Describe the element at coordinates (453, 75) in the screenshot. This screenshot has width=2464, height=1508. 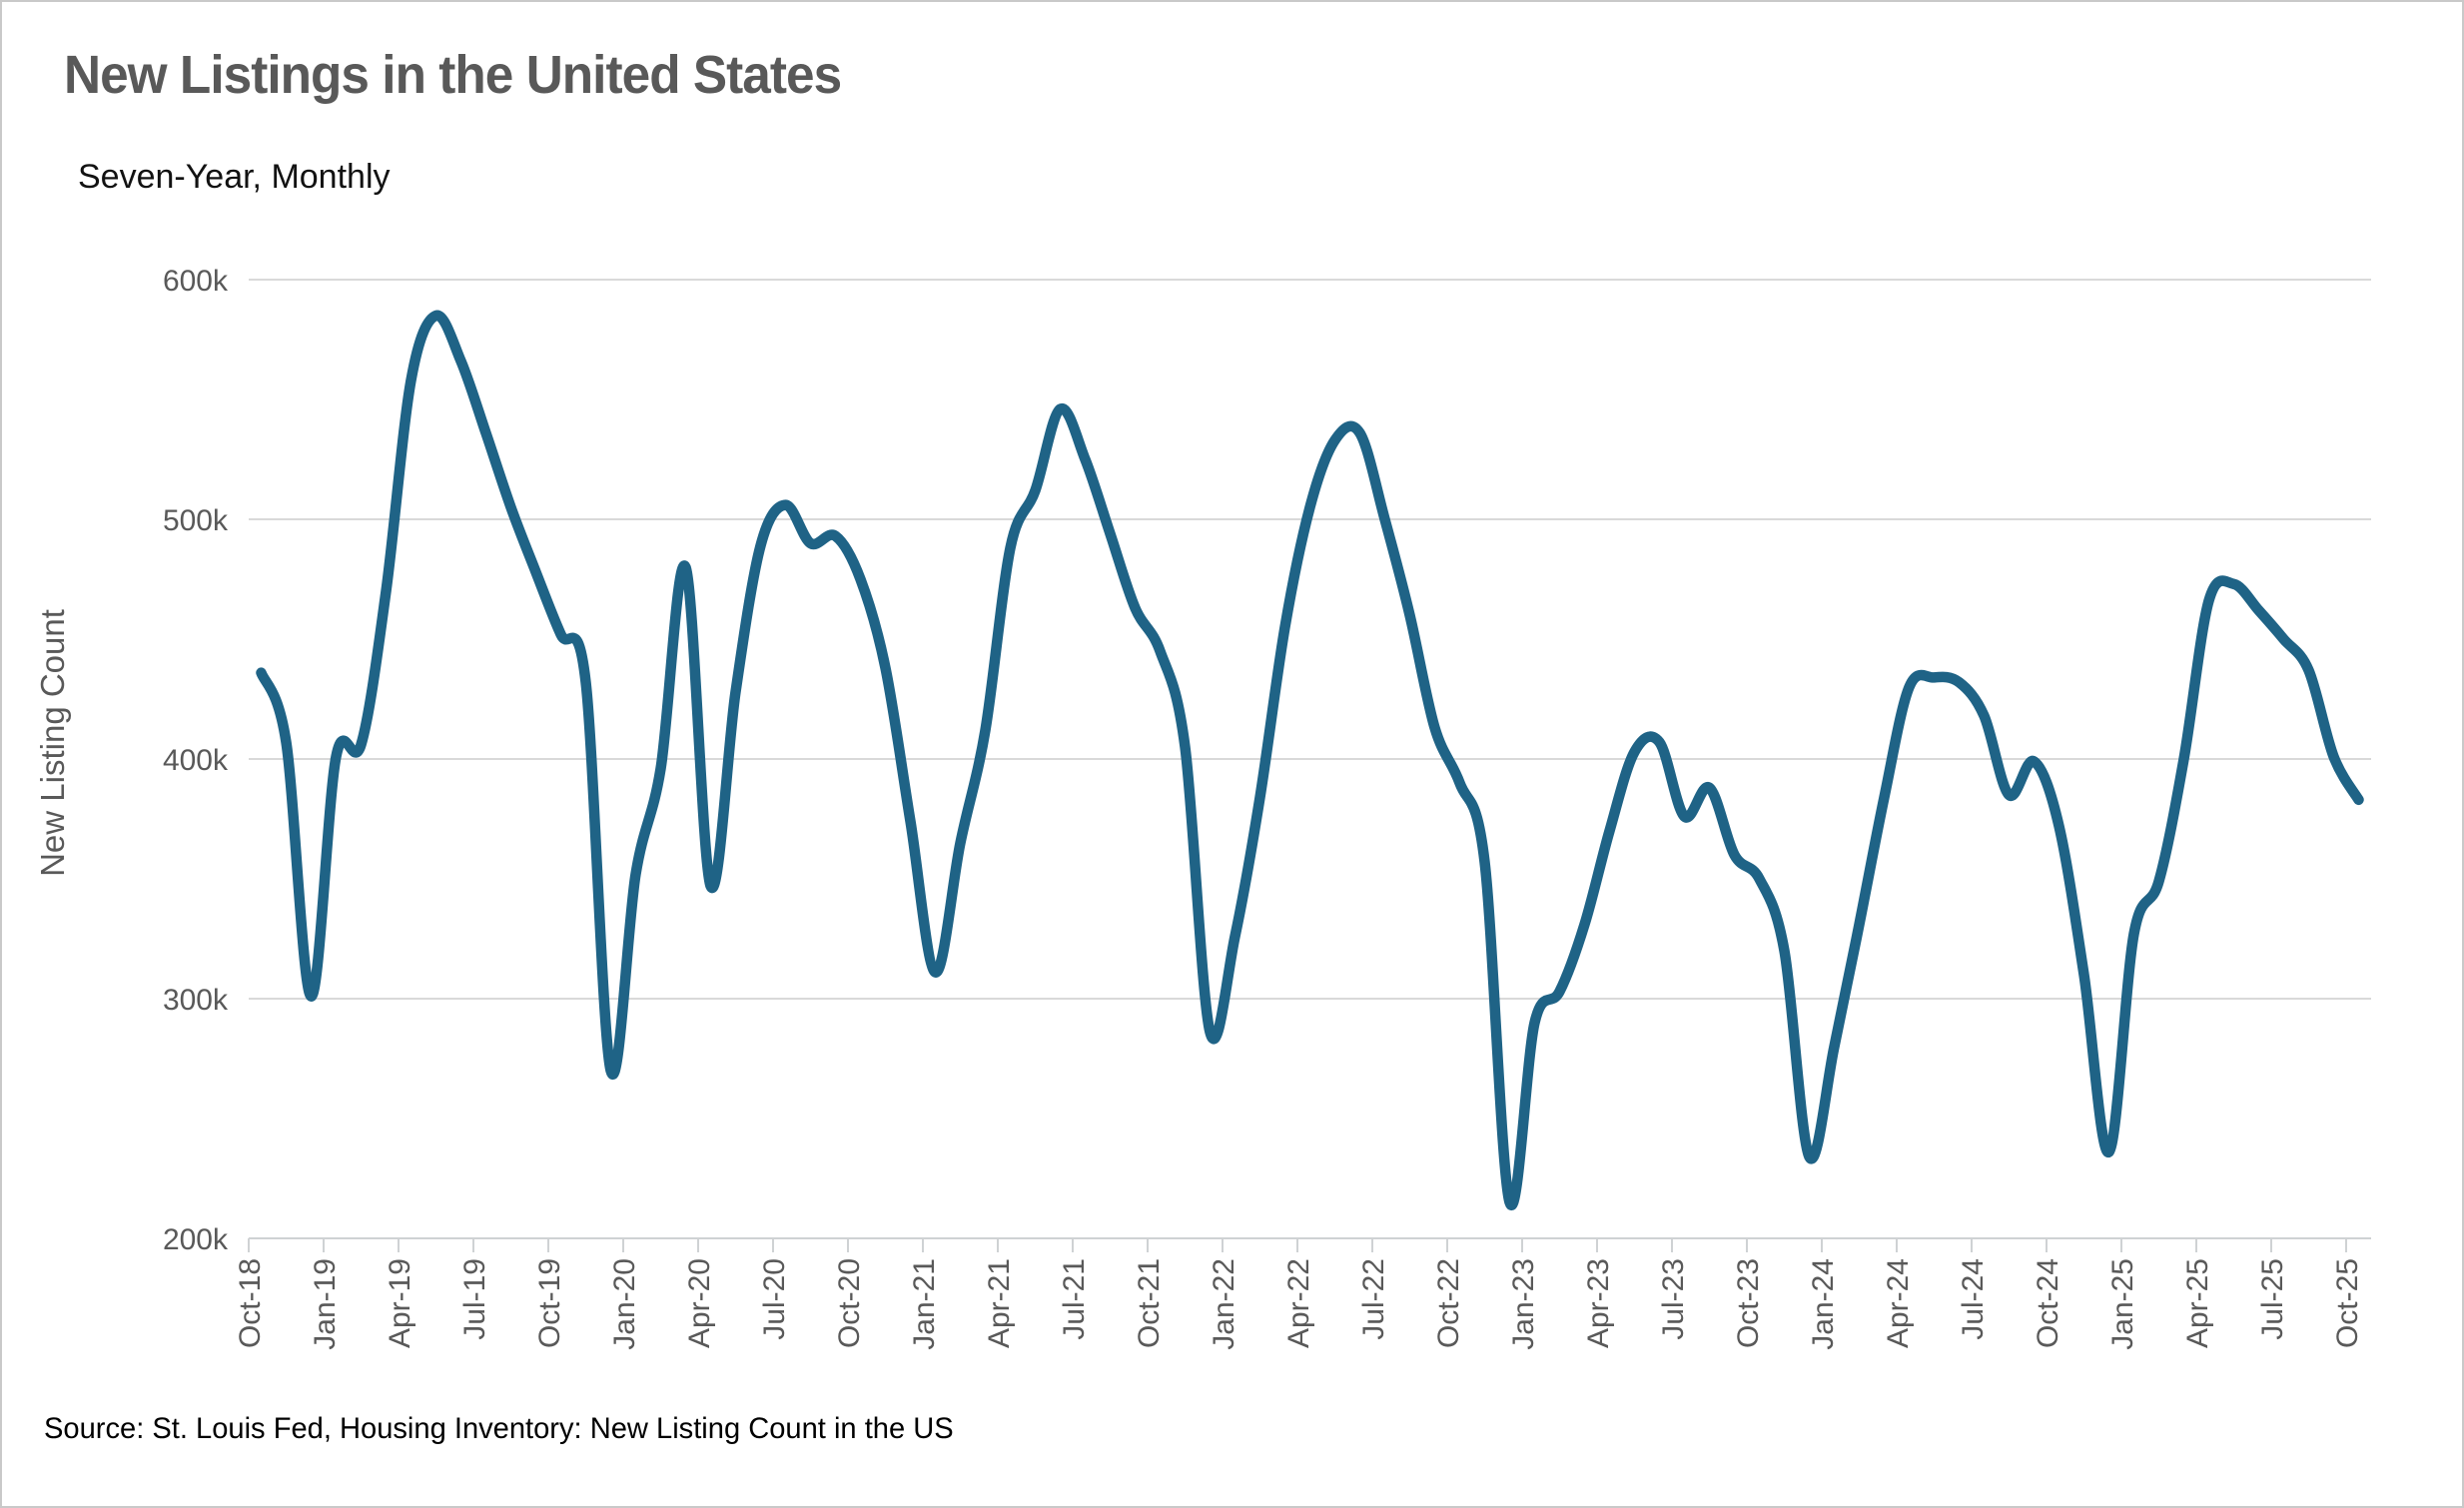
I see `chart-title: New Listings in the United States` at that location.